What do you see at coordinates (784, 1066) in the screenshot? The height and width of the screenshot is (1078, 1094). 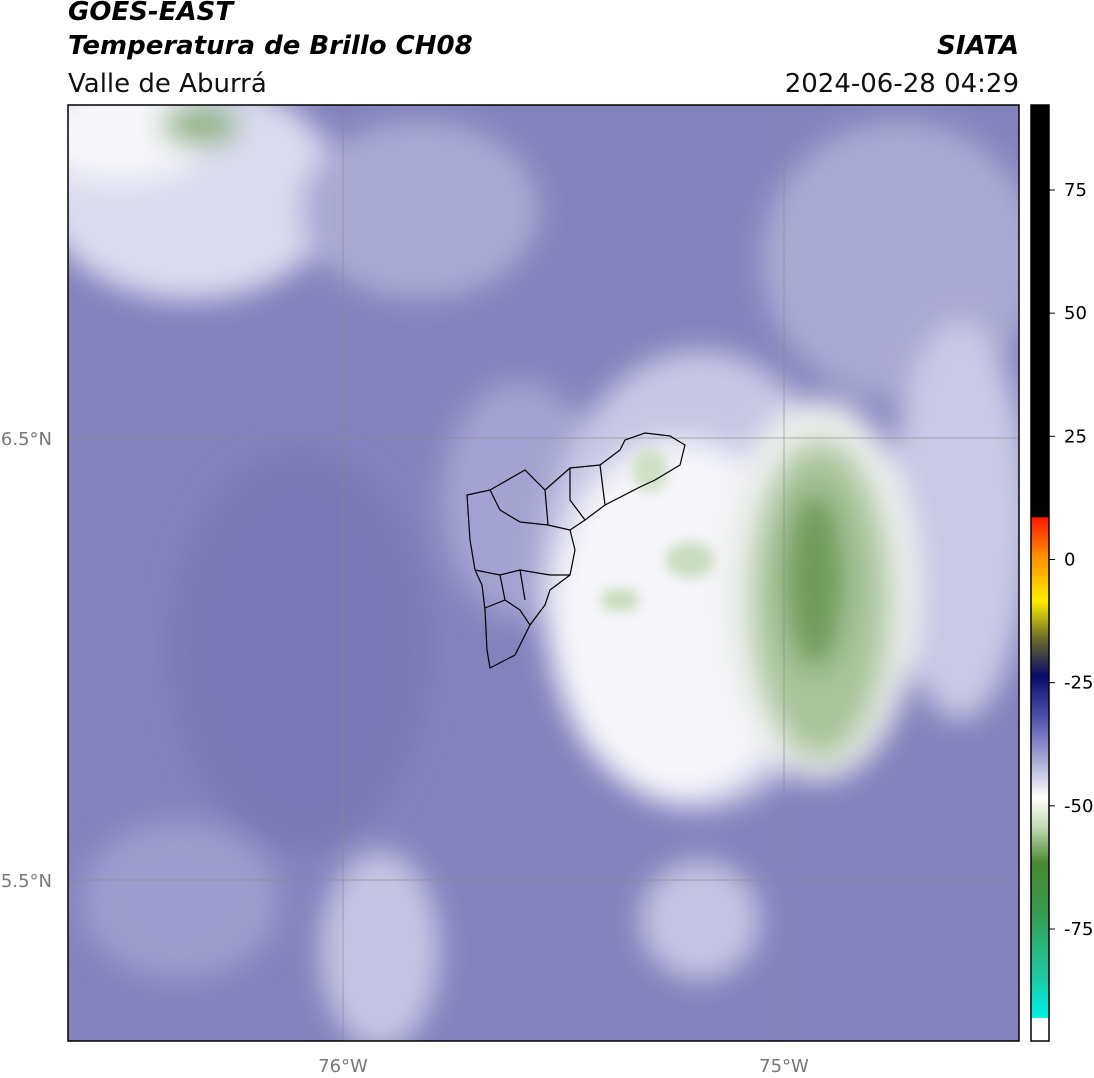 I see `lon-label: 75°W` at bounding box center [784, 1066].